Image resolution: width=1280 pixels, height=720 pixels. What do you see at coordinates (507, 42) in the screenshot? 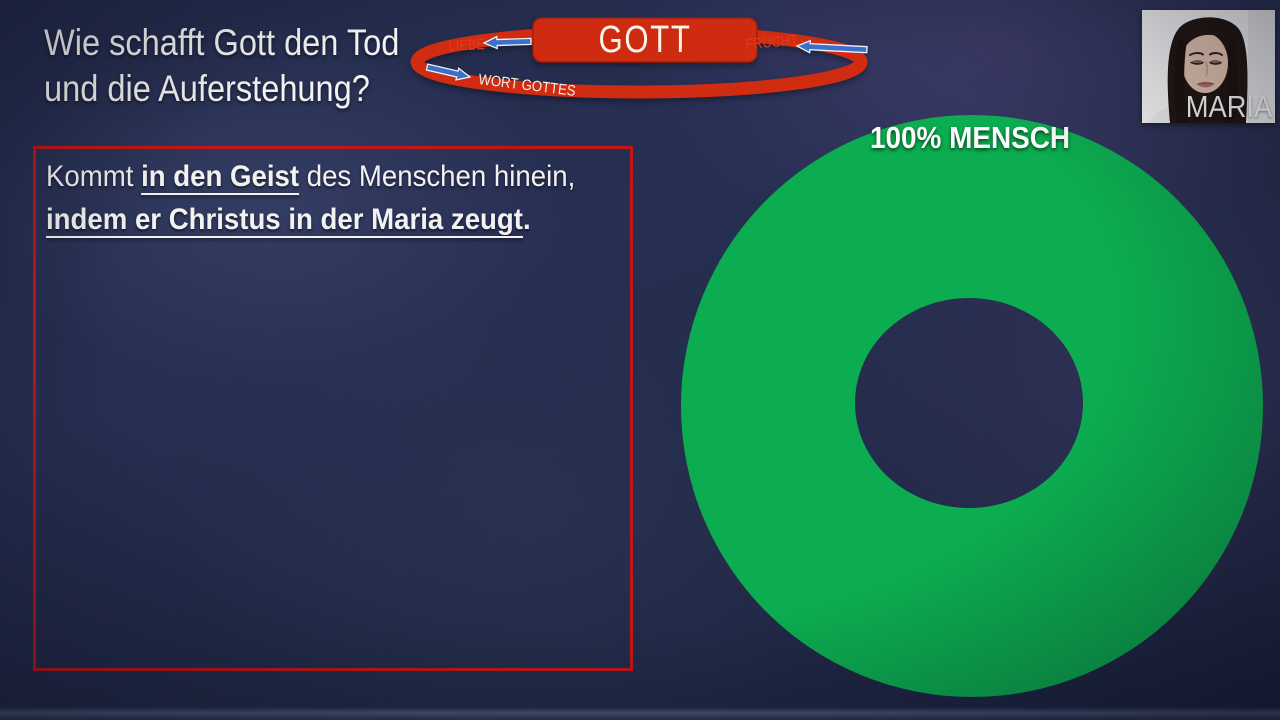
I see `liebe-arrow-icon` at bounding box center [507, 42].